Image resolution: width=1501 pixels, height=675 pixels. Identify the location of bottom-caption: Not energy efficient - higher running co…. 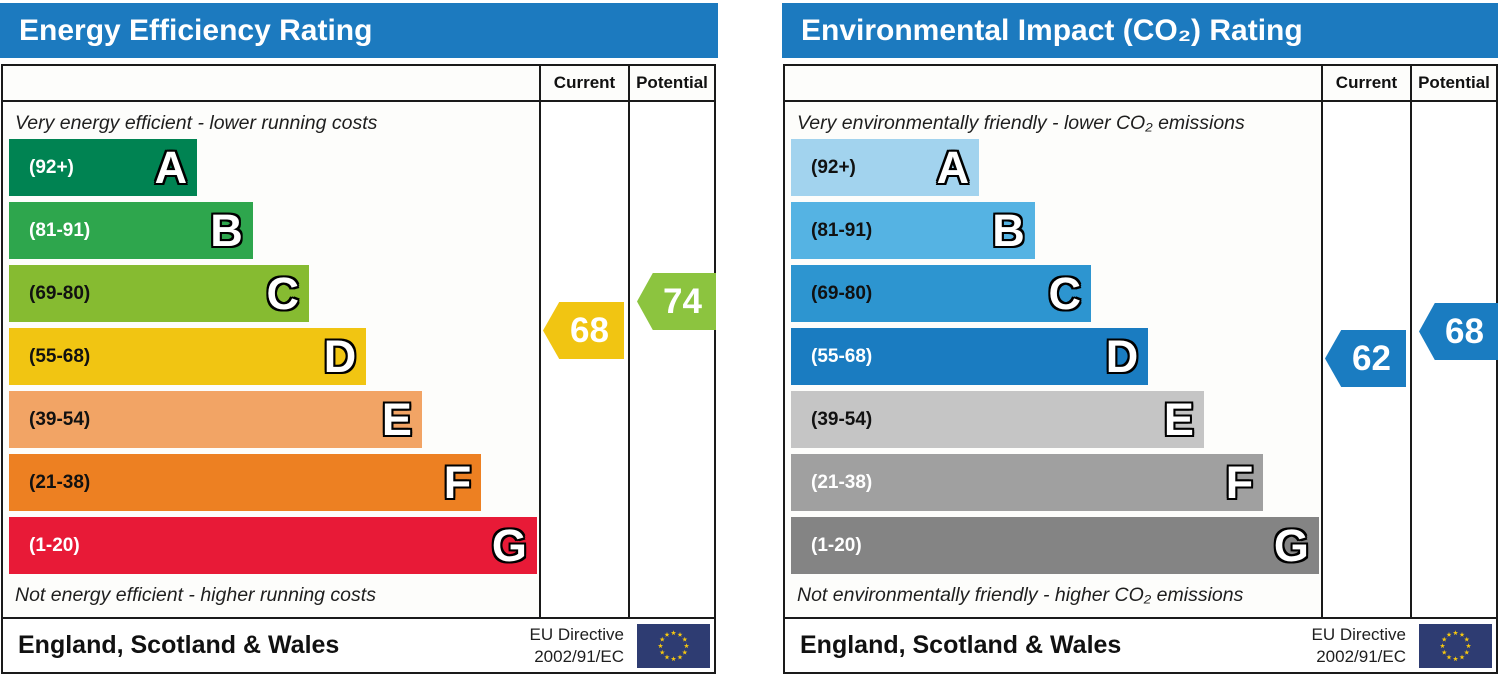
(195, 595).